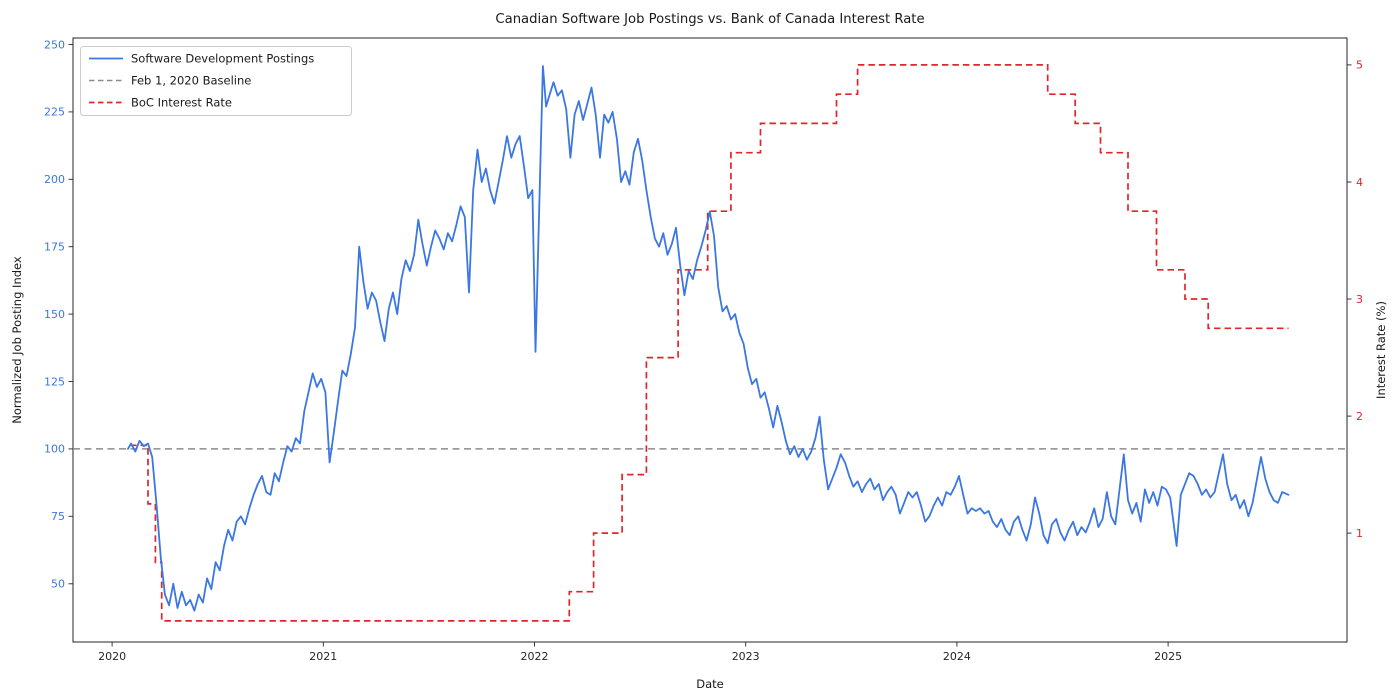  What do you see at coordinates (112, 656) in the screenshot?
I see `x-tick-label: 2020` at bounding box center [112, 656].